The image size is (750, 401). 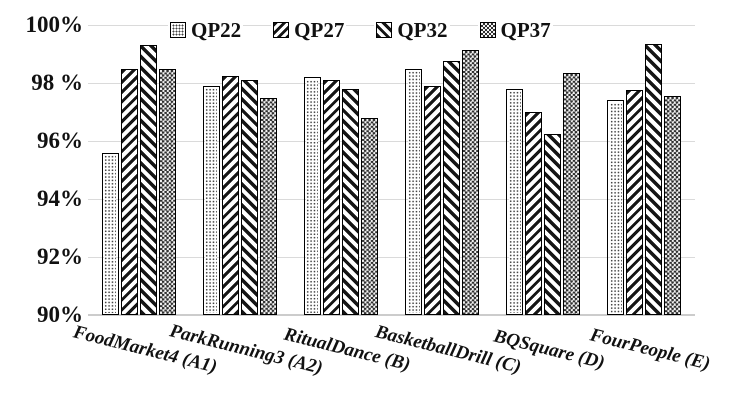 I want to click on chart-legend: QP22 QP27 QP32 QP37, so click(x=360, y=30).